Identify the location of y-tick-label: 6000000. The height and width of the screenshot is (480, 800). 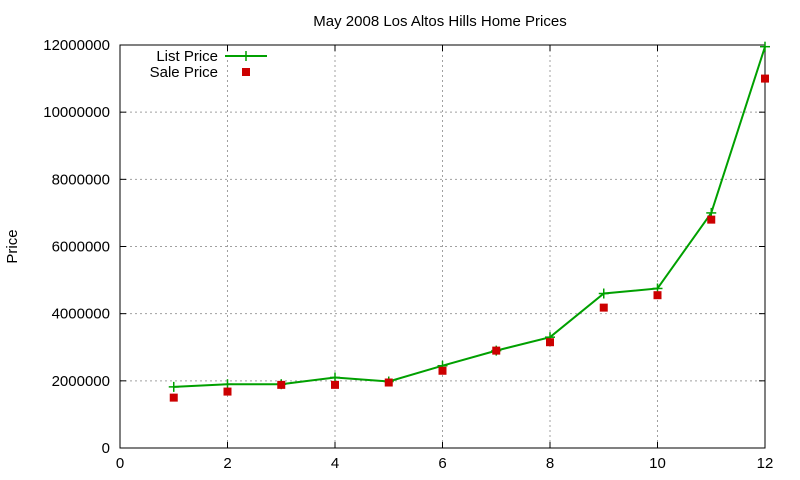
(81, 247).